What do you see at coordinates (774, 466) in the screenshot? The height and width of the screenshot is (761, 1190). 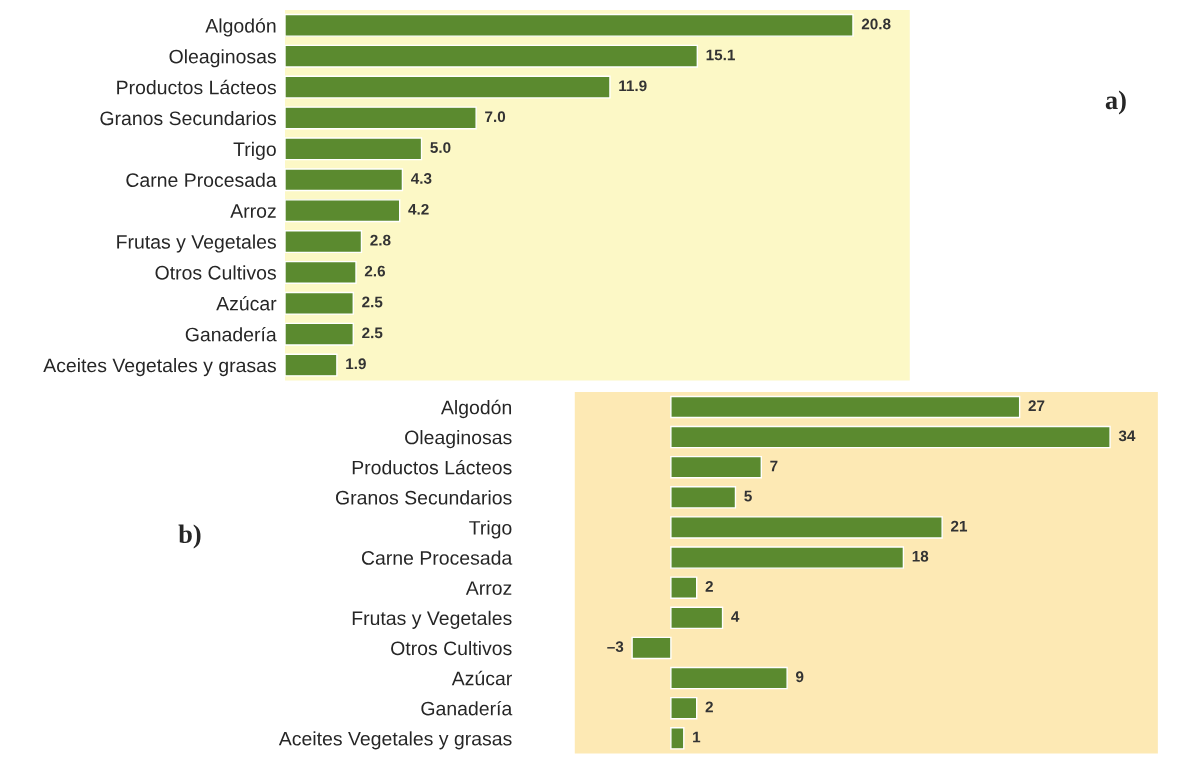 I see `data-label: 7` at bounding box center [774, 466].